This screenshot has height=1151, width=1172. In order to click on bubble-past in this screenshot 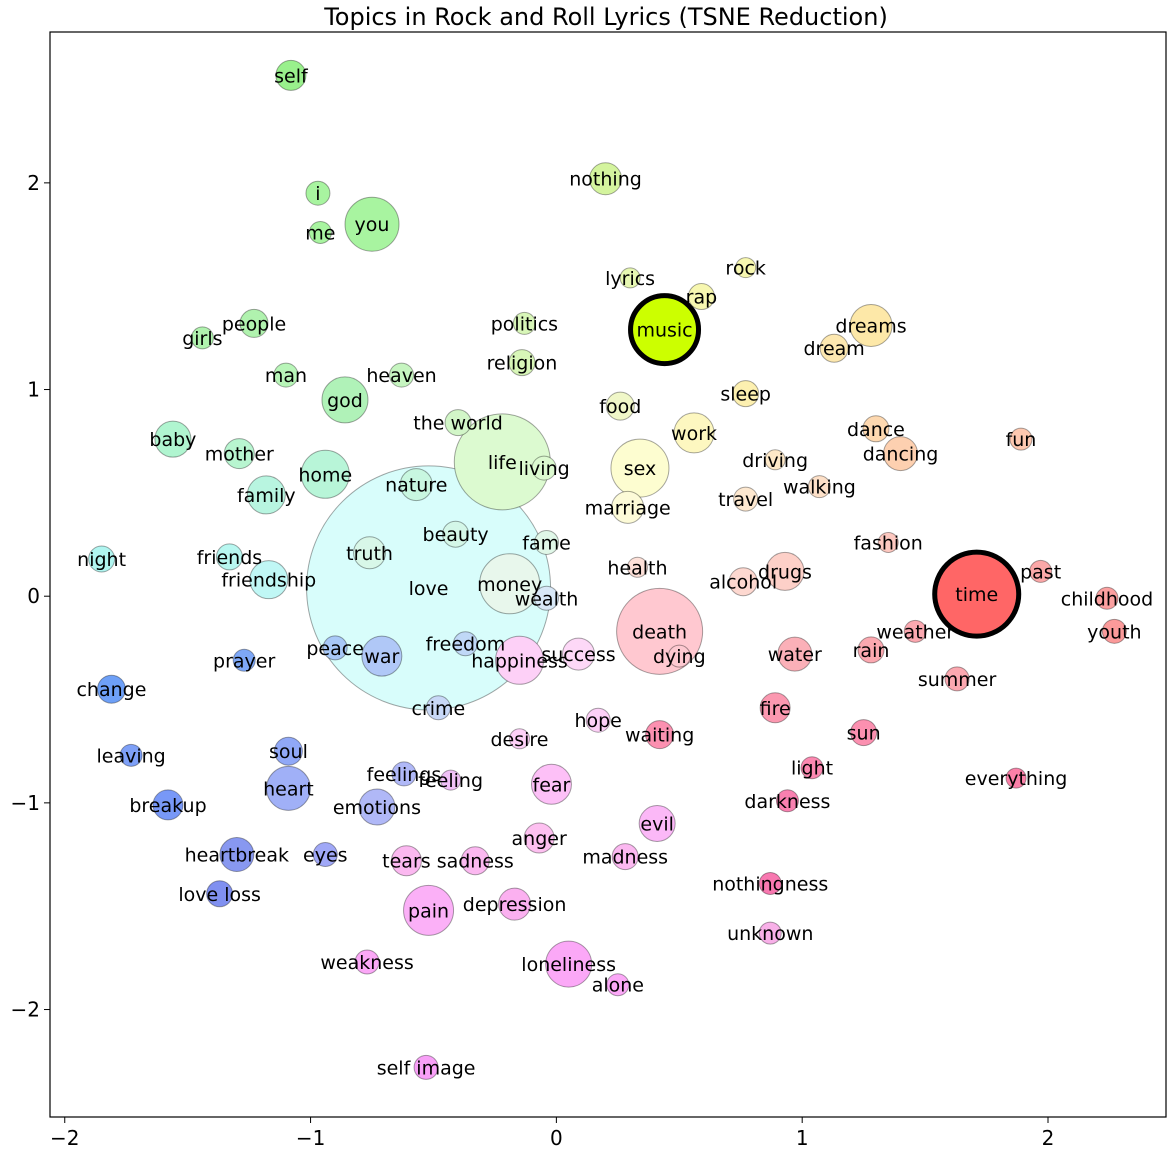, I will do `click(1041, 571)`.